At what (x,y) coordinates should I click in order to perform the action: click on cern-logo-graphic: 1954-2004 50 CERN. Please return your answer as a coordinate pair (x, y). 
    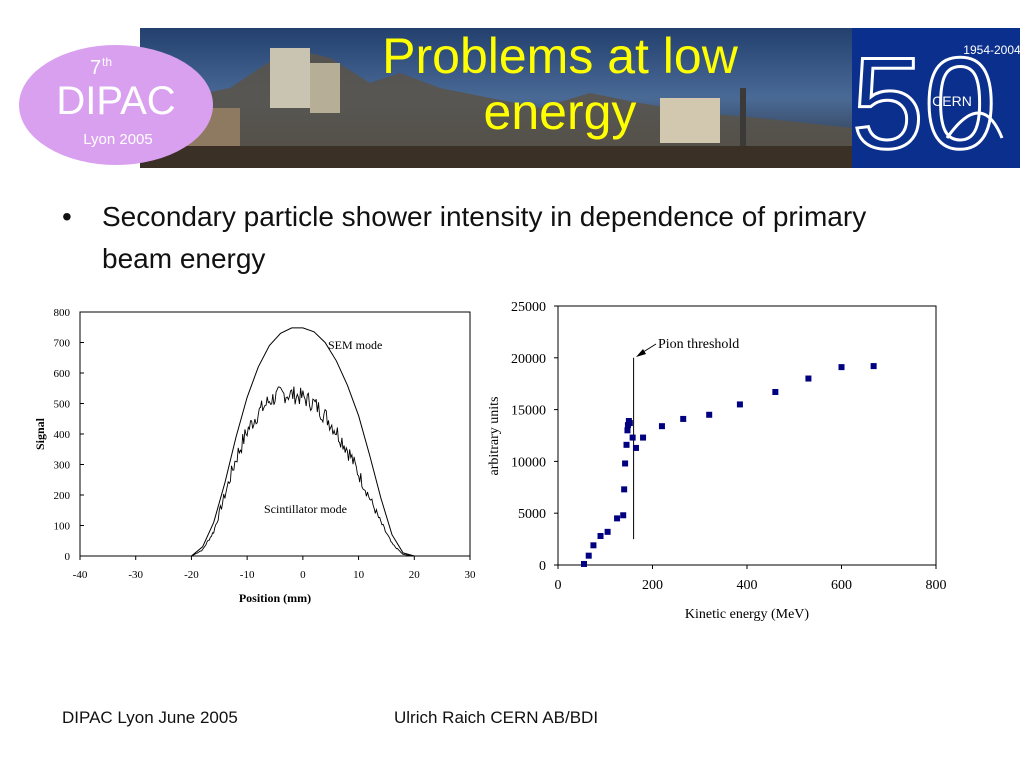
    Looking at the image, I should click on (935, 103).